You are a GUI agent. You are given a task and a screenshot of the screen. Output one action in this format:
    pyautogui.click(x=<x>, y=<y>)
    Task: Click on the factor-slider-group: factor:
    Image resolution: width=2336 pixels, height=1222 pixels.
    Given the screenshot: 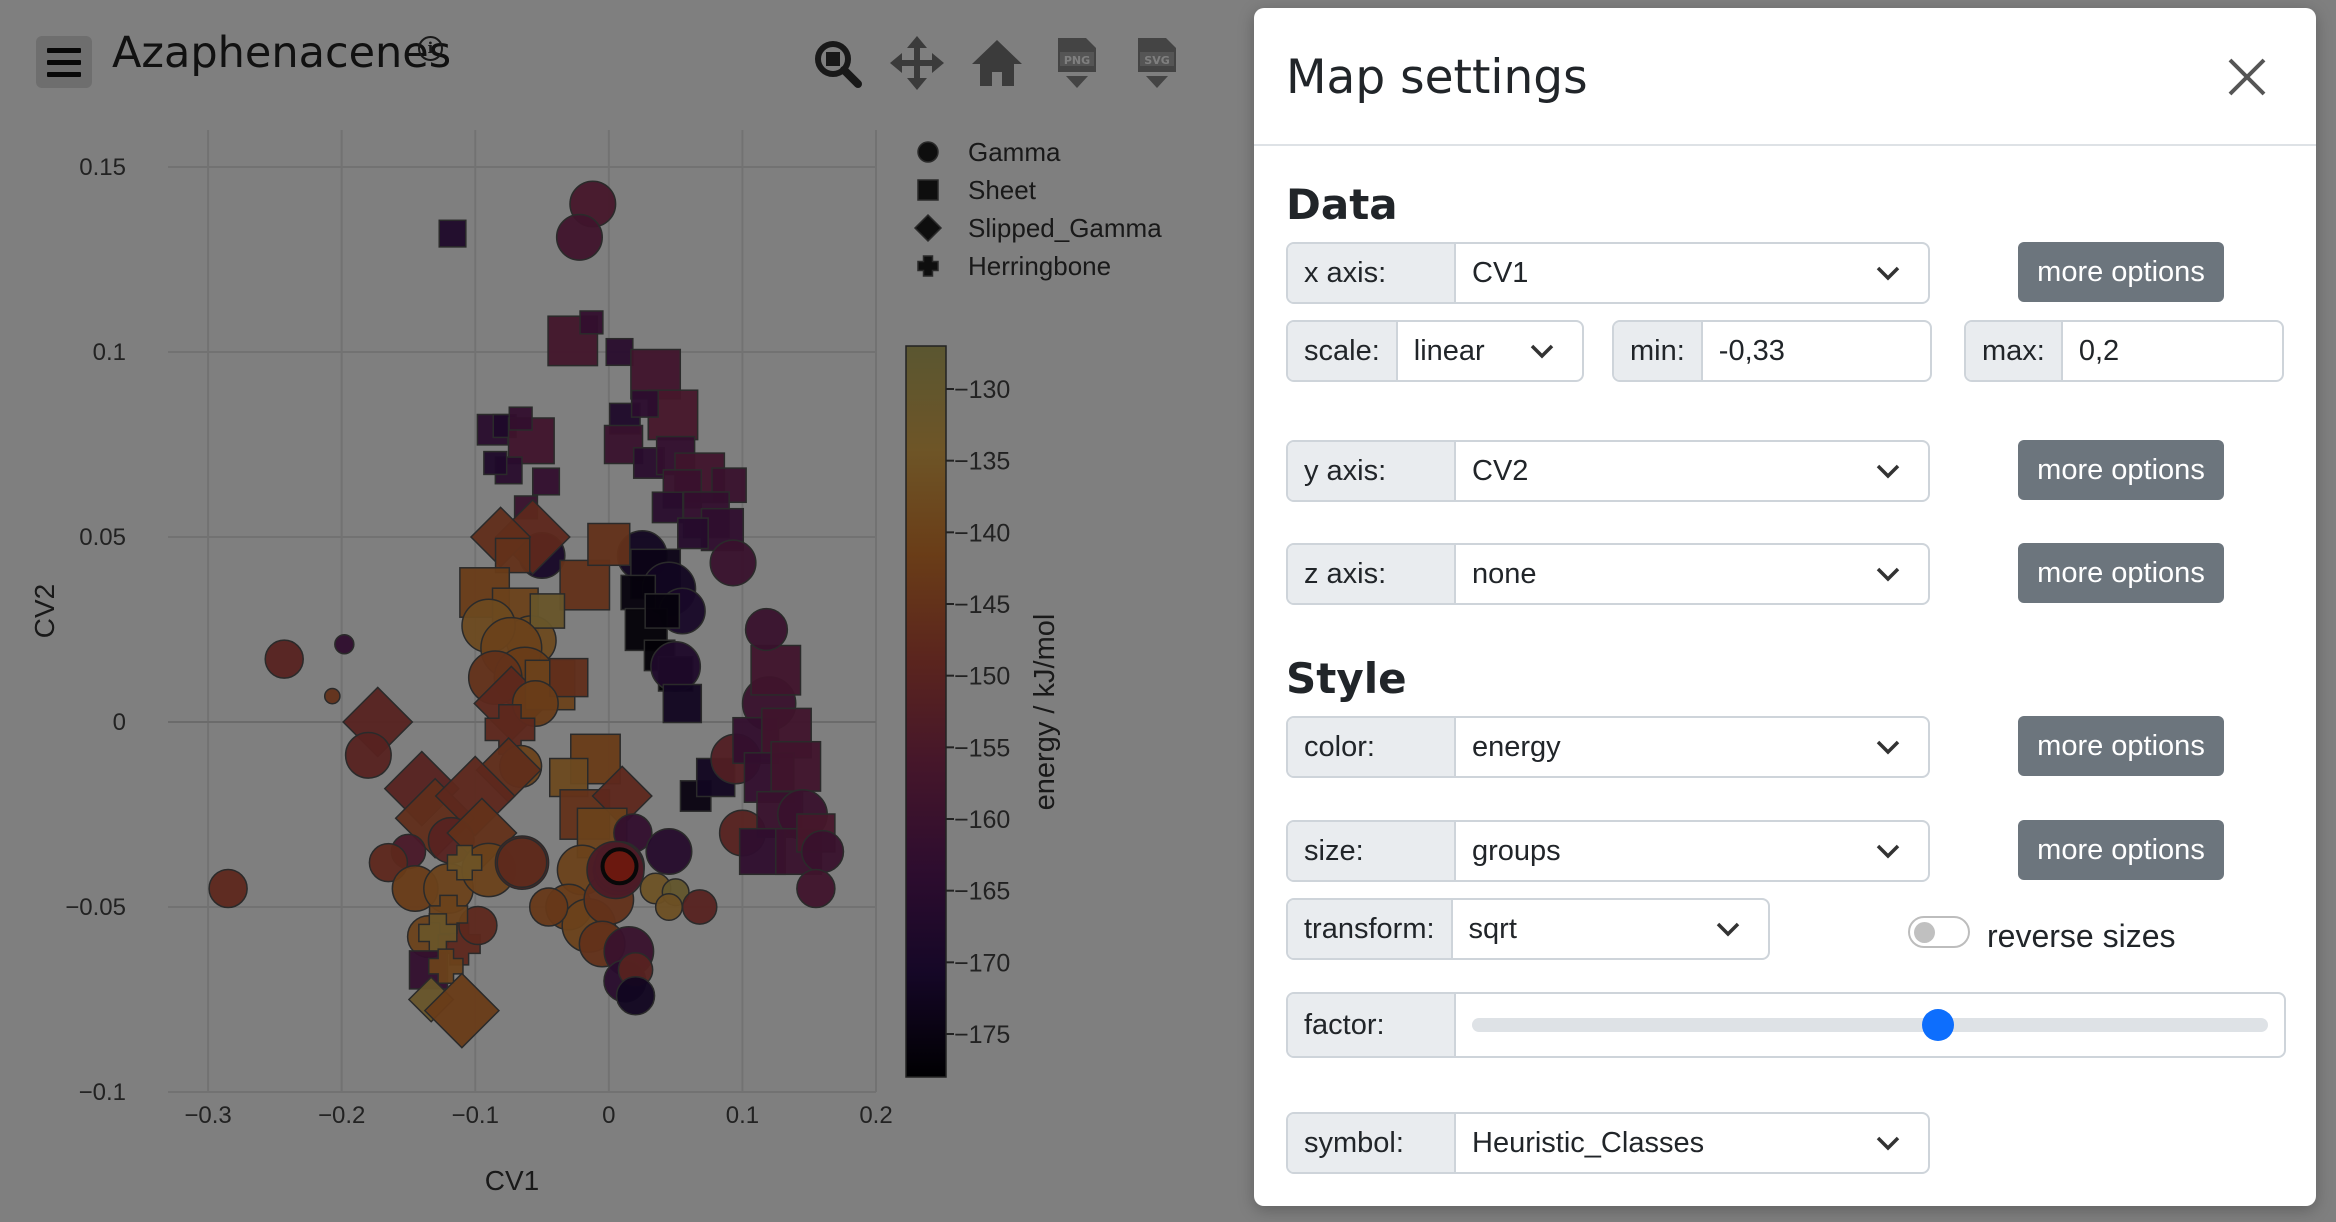 What is the action you would take?
    pyautogui.click(x=1786, y=1025)
    